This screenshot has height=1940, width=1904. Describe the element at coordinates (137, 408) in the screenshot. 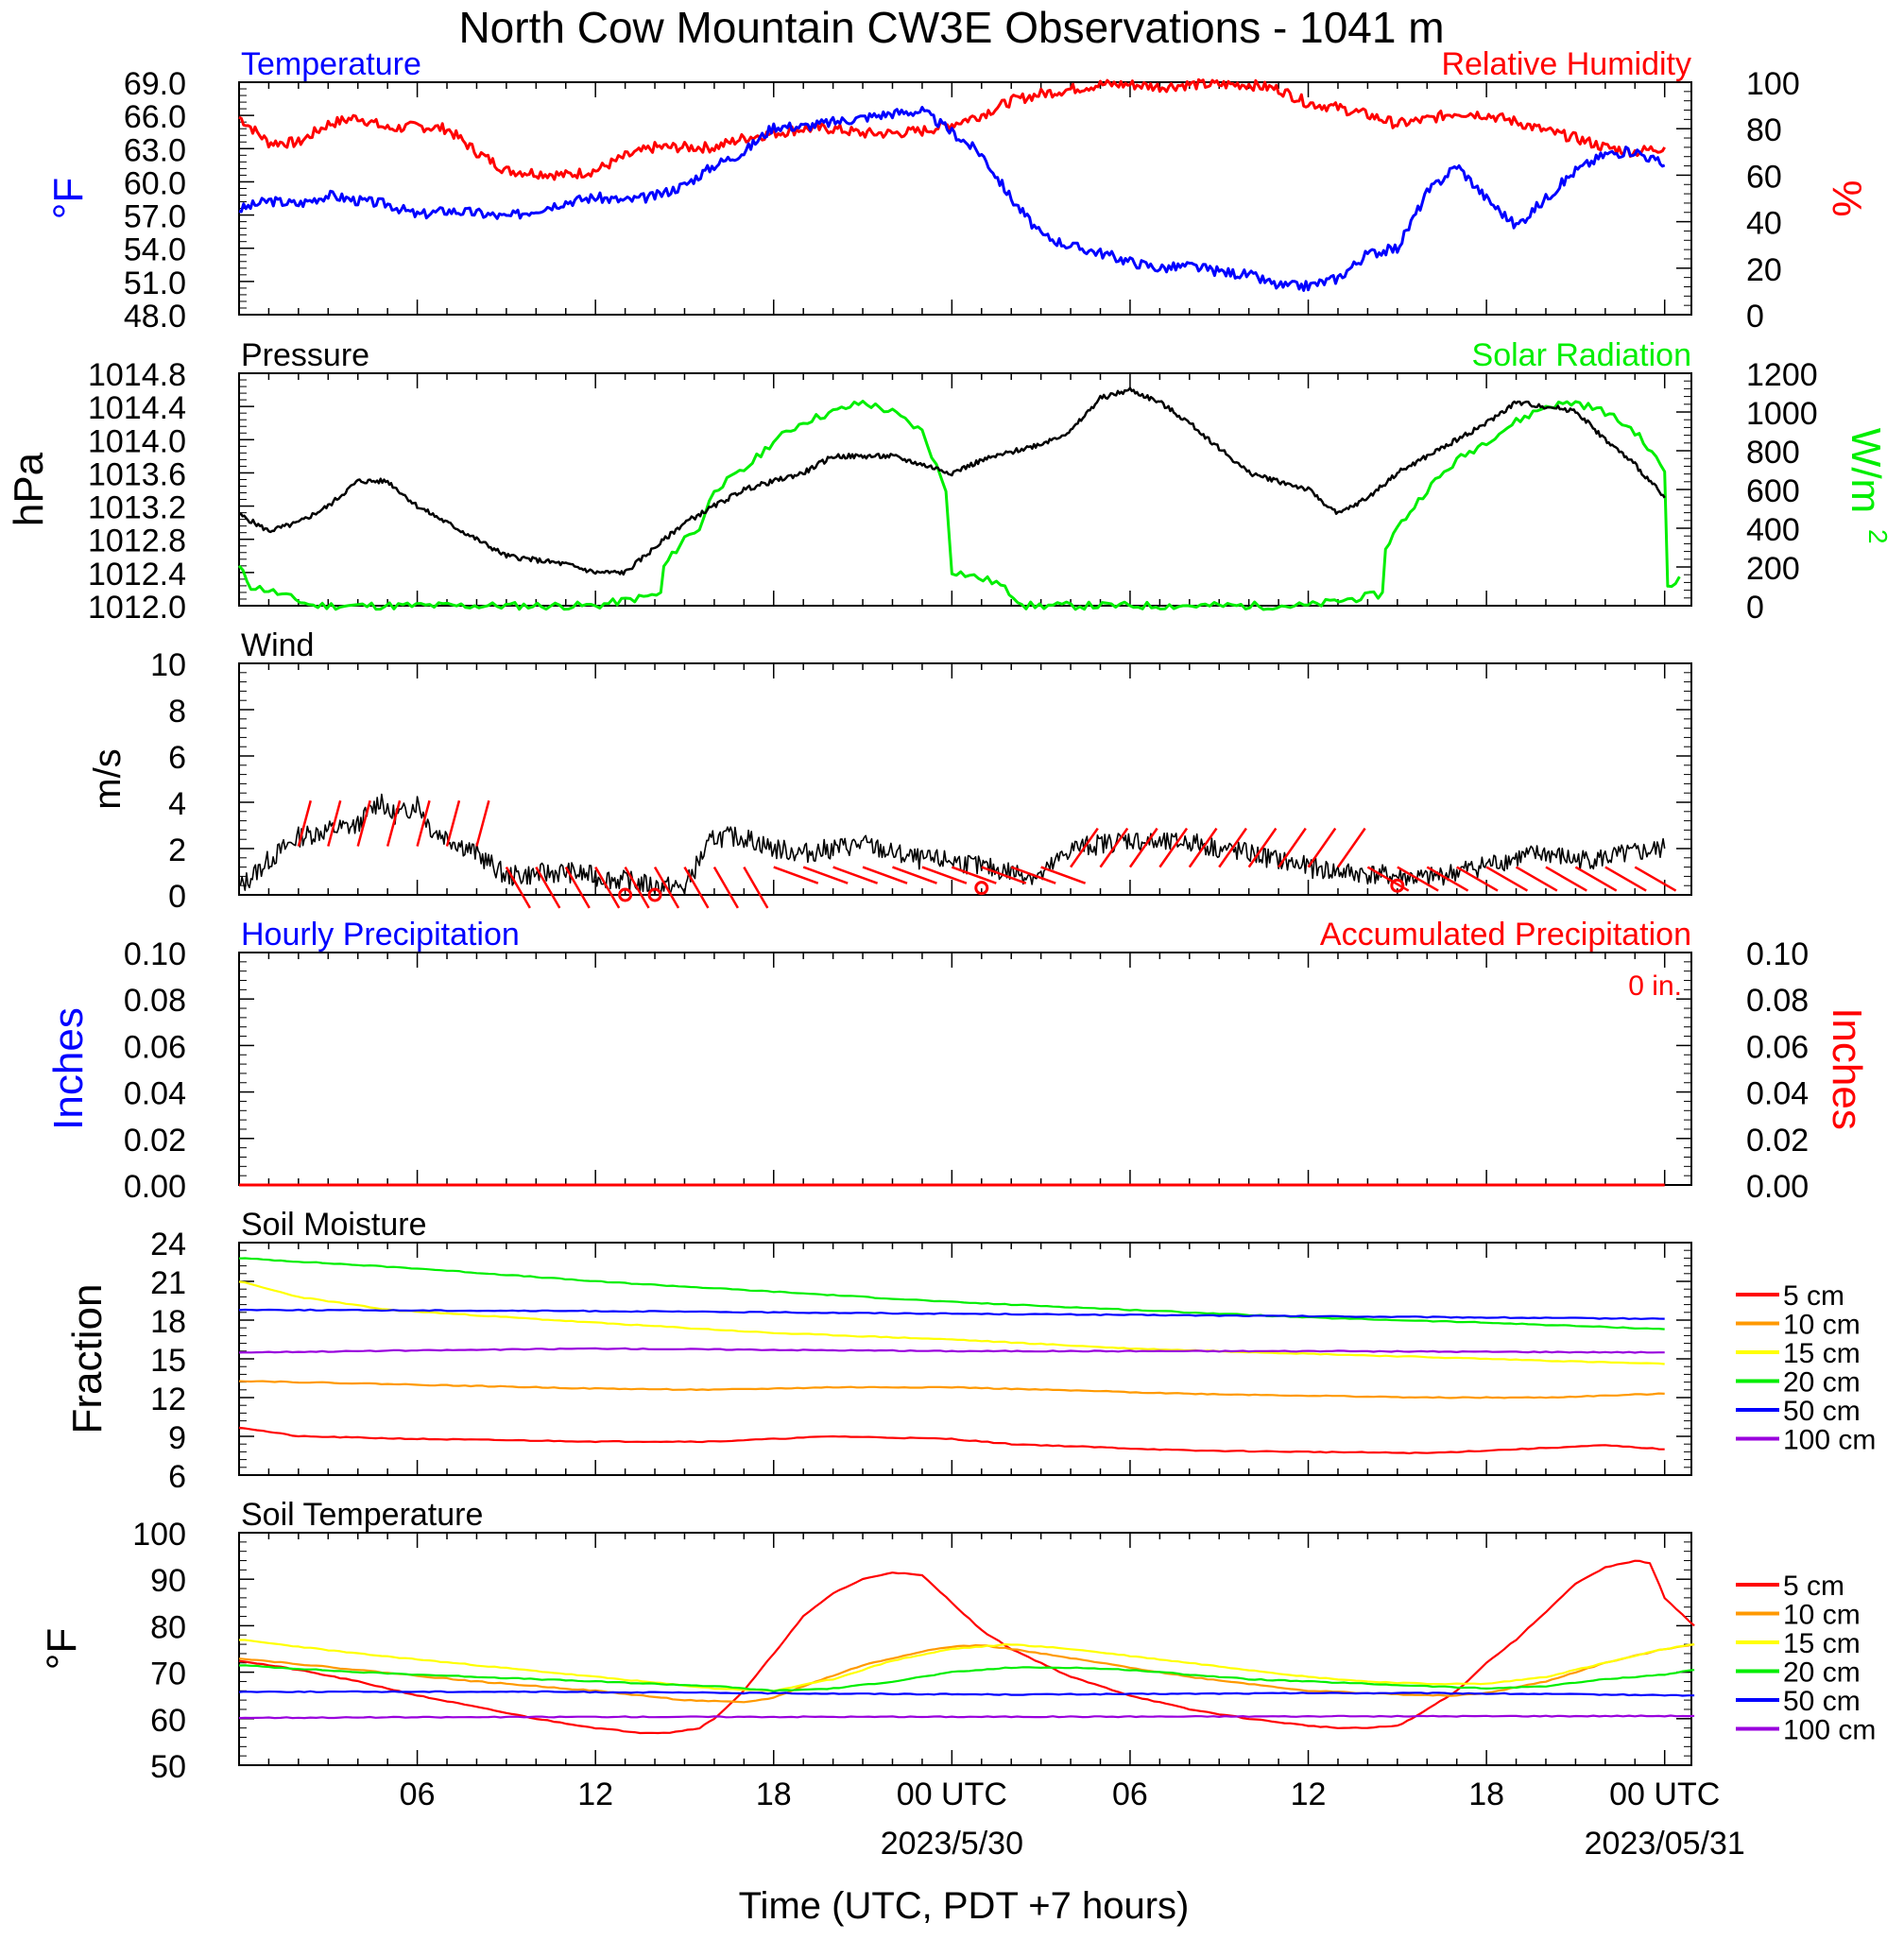

I see `y-tick-label: 1014.4` at that location.